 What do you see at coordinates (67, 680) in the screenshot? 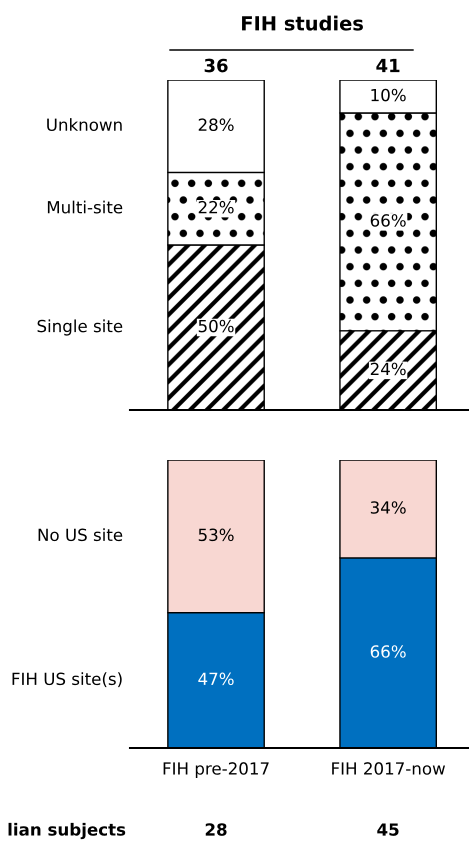
I see `text: FIH US site(s)` at bounding box center [67, 680].